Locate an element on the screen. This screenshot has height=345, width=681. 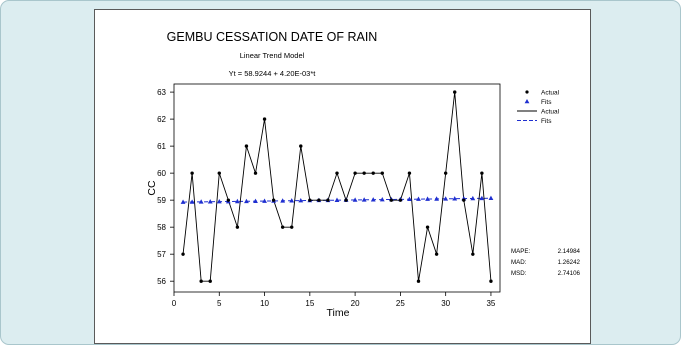
x-tick-label: 25 is located at coordinates (400, 303).